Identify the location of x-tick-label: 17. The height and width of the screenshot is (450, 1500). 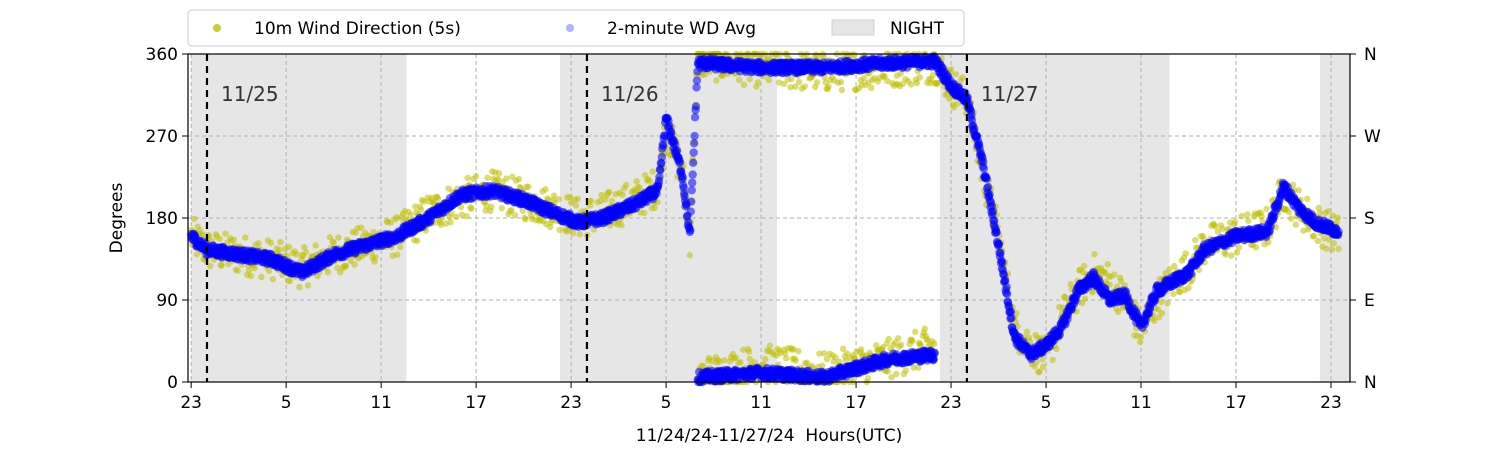
(856, 403).